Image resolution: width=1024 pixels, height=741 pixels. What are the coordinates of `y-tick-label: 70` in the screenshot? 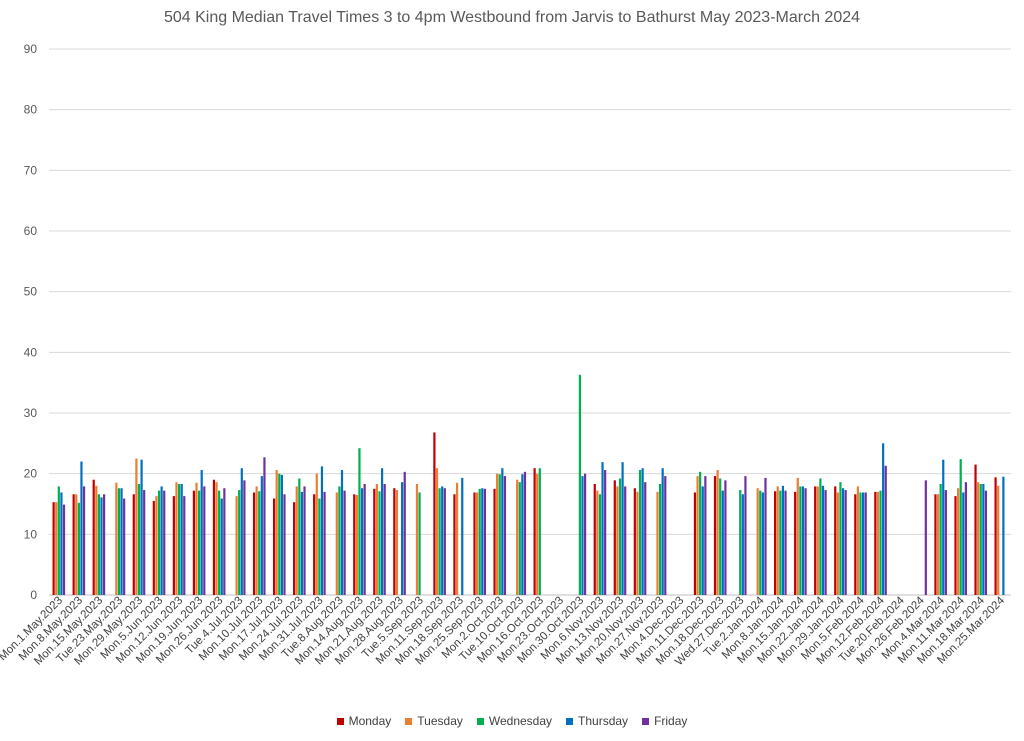 It's located at (31, 170).